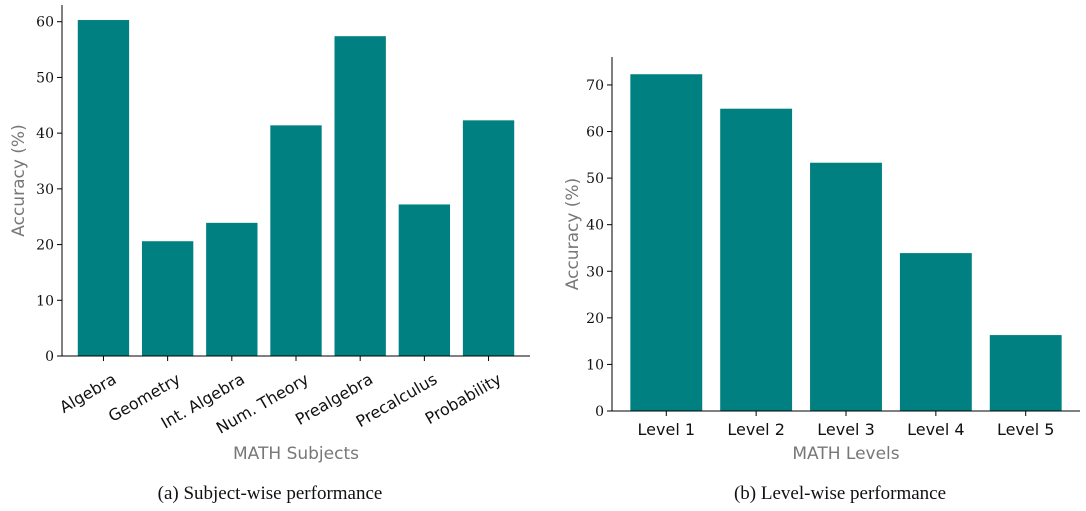  Describe the element at coordinates (296, 454) in the screenshot. I see `subject-x-axis-label: MATH Subjects` at that location.